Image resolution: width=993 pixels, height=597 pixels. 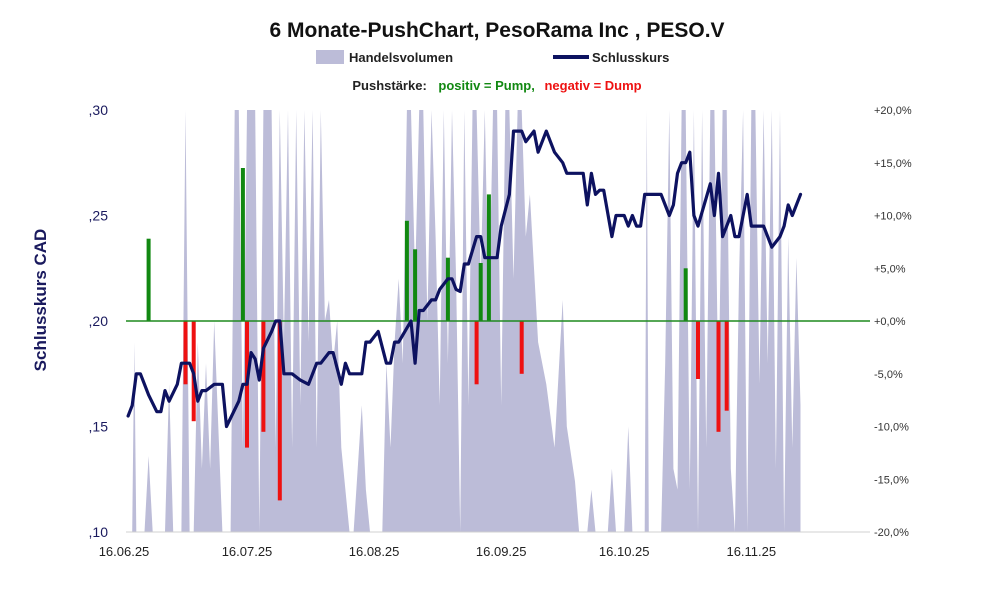 What do you see at coordinates (330, 57) in the screenshot?
I see `legend-swatch-volume` at bounding box center [330, 57].